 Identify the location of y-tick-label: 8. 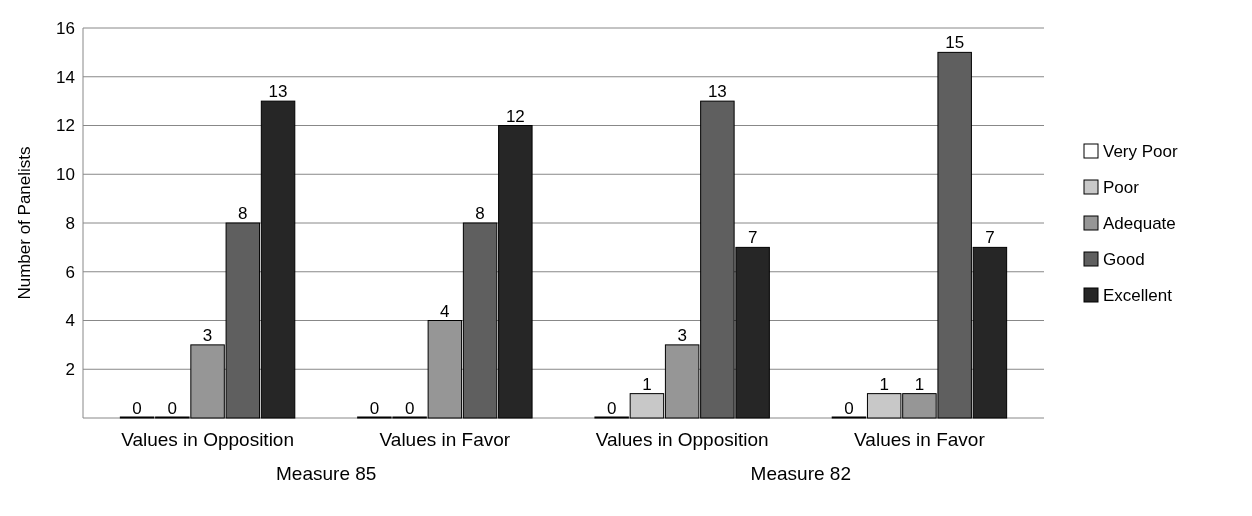
(70, 223).